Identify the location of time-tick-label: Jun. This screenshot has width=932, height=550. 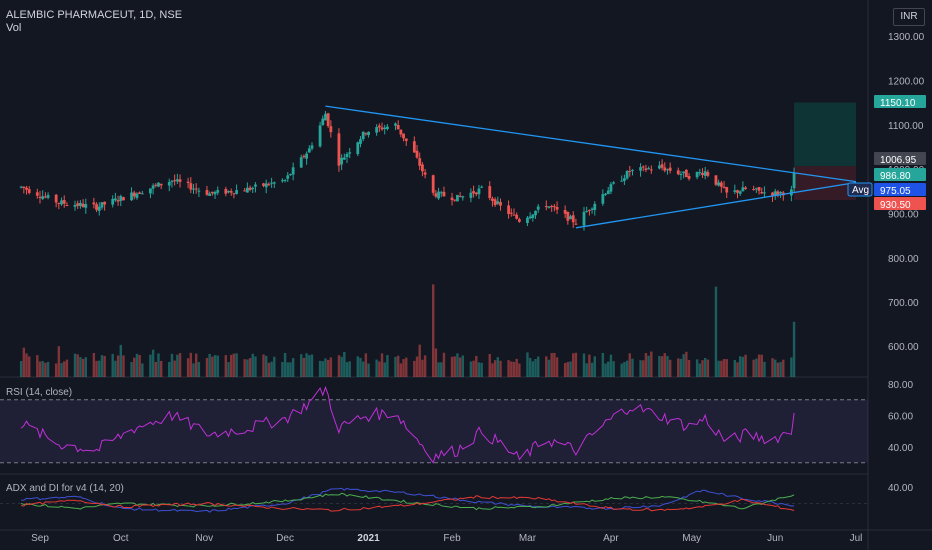
(775, 538).